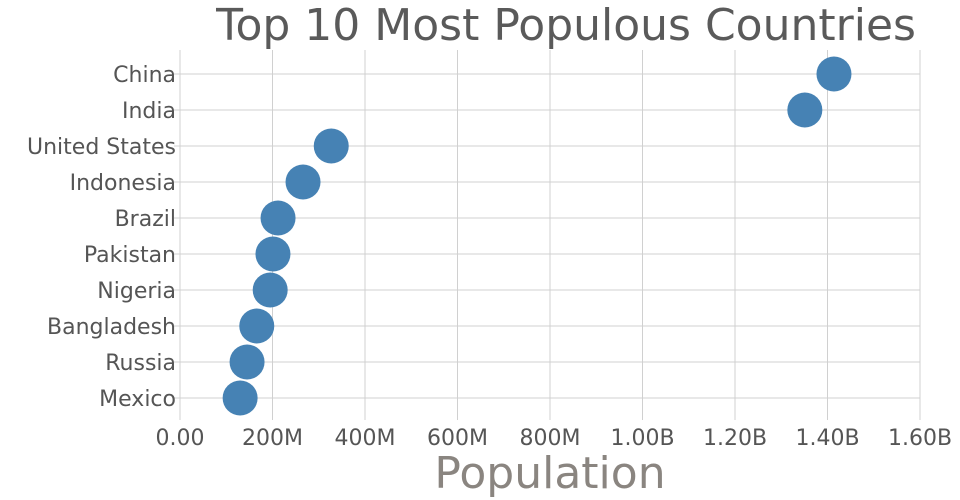  What do you see at coordinates (273, 254) in the screenshot?
I see `data-point-pakistan` at bounding box center [273, 254].